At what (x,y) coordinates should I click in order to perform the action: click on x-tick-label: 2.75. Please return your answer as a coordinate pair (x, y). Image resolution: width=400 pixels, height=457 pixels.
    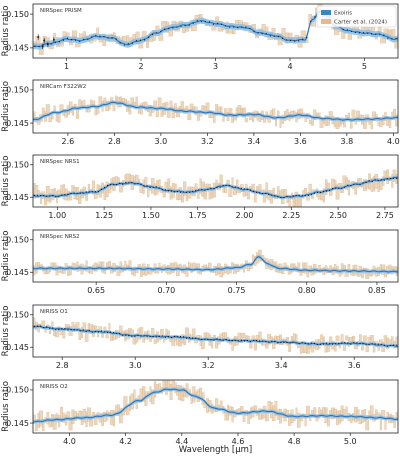
    Looking at the image, I should click on (385, 215).